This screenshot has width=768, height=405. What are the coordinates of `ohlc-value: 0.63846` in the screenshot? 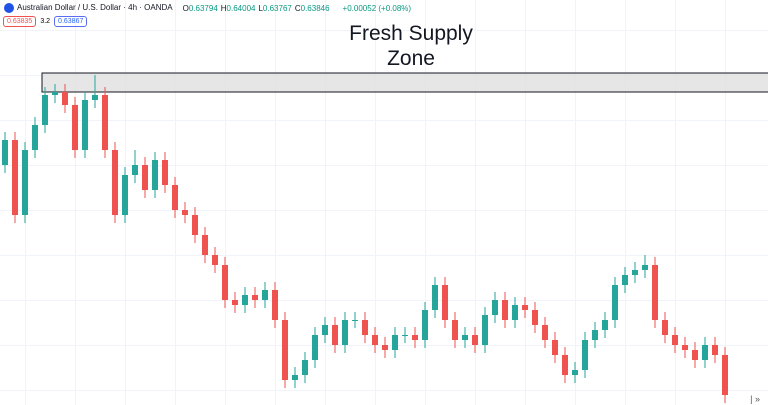 It's located at (315, 8).